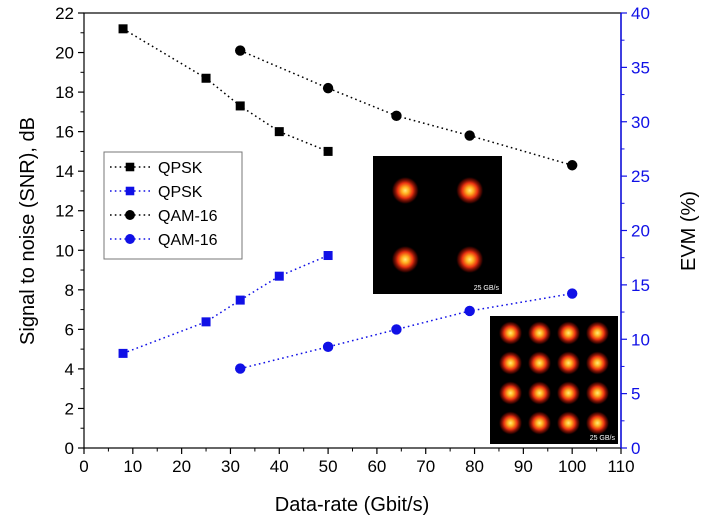  Describe the element at coordinates (640, 231) in the screenshot. I see `right-y-tick-label: 20` at that location.